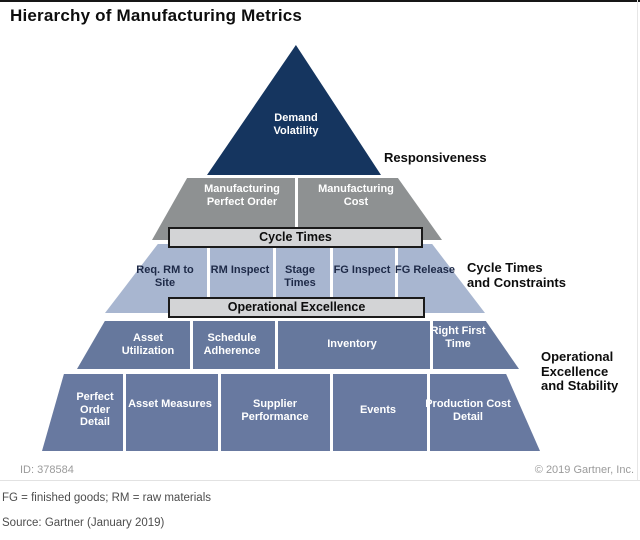 The height and width of the screenshot is (540, 640). I want to click on side-label-responsiveness: Responsiveness, so click(435, 158).